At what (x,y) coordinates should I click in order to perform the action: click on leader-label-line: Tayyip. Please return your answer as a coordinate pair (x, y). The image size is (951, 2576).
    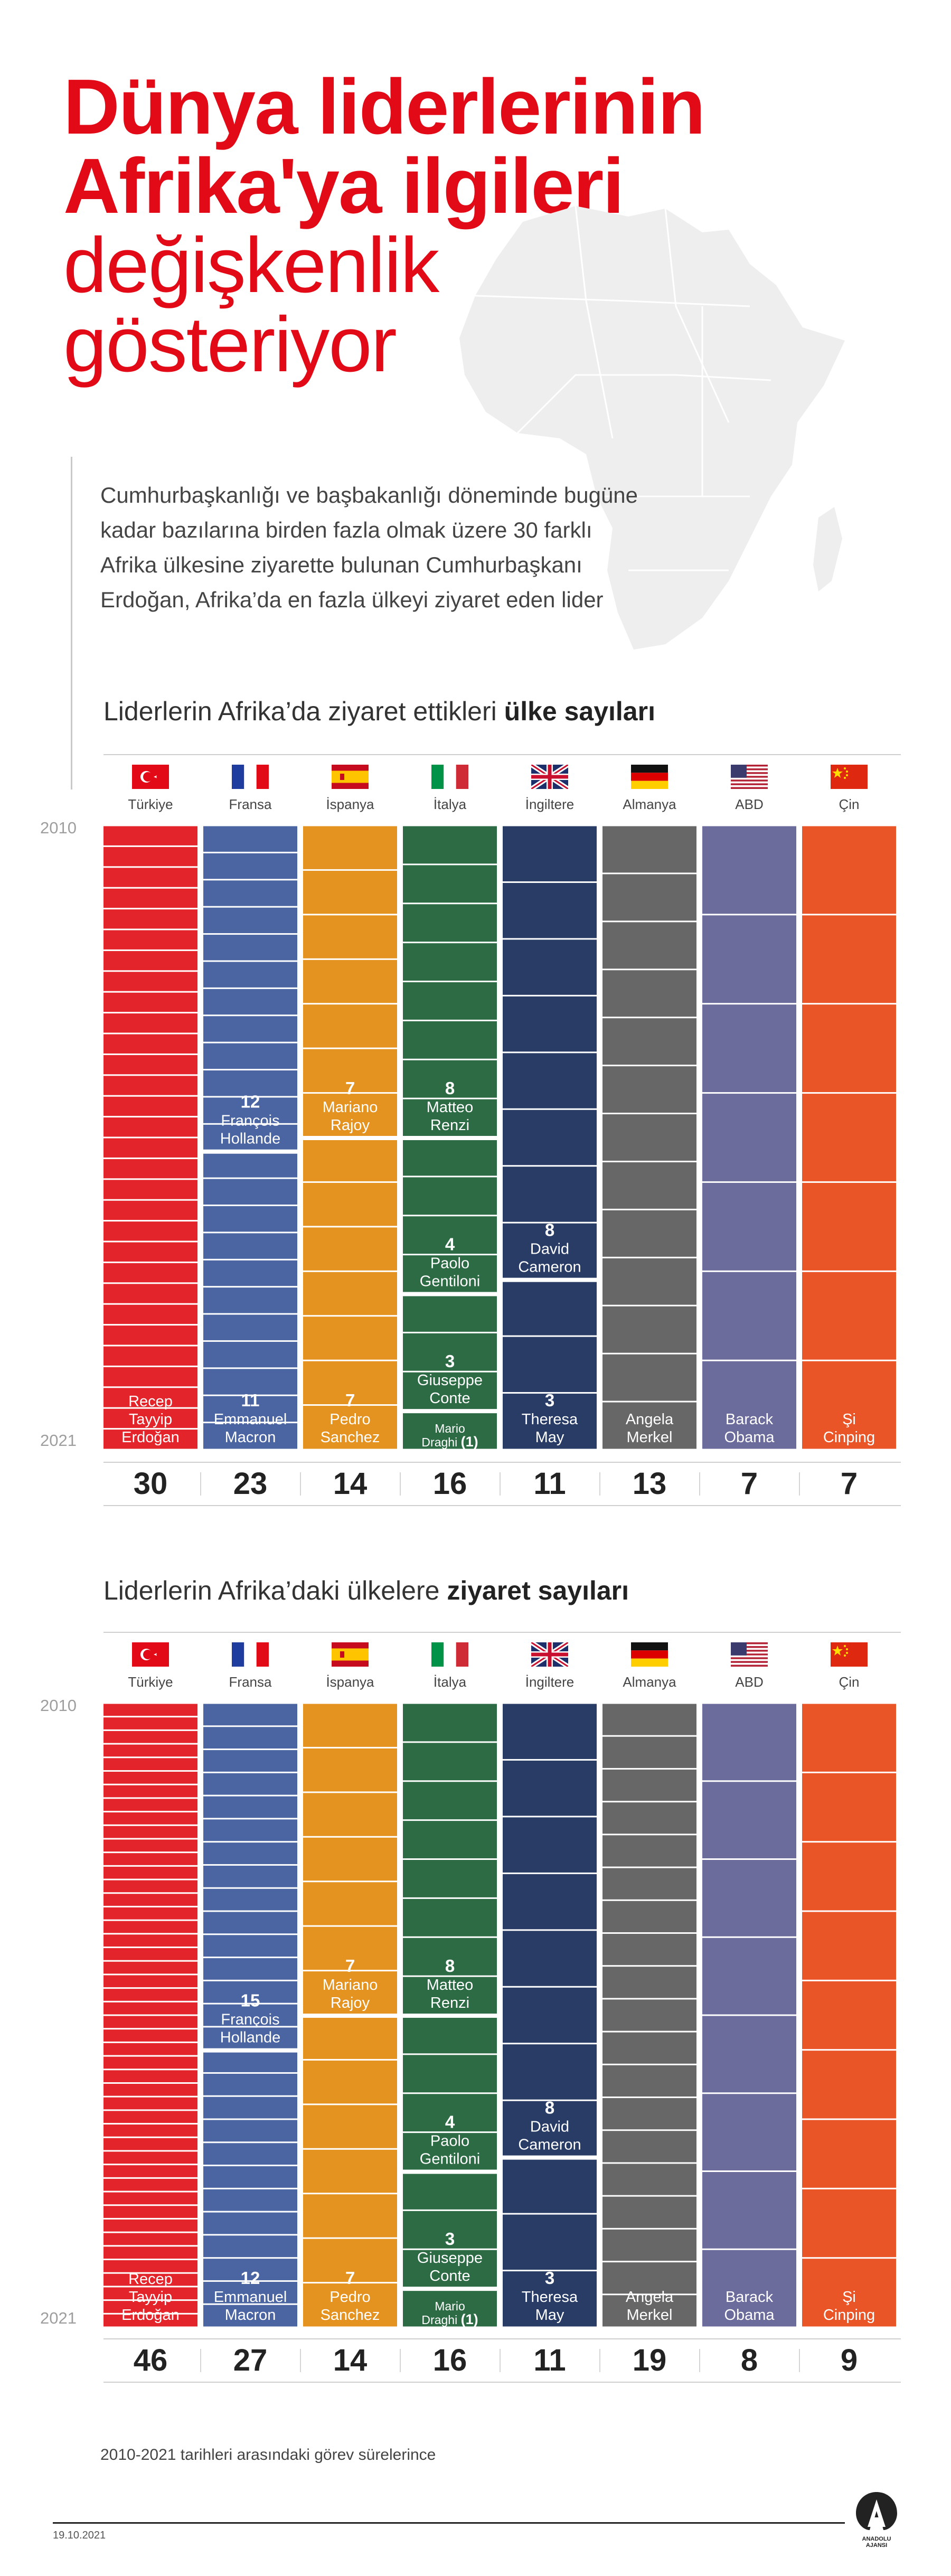
    Looking at the image, I should click on (150, 1419).